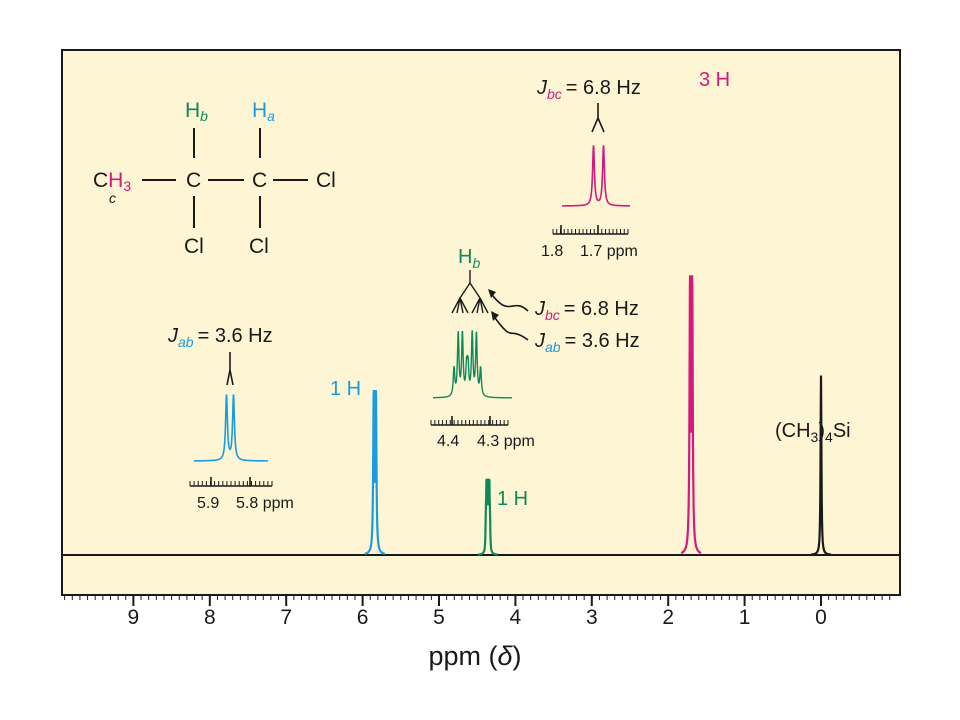  I want to click on inset-hb-title: Hb, so click(469, 258).